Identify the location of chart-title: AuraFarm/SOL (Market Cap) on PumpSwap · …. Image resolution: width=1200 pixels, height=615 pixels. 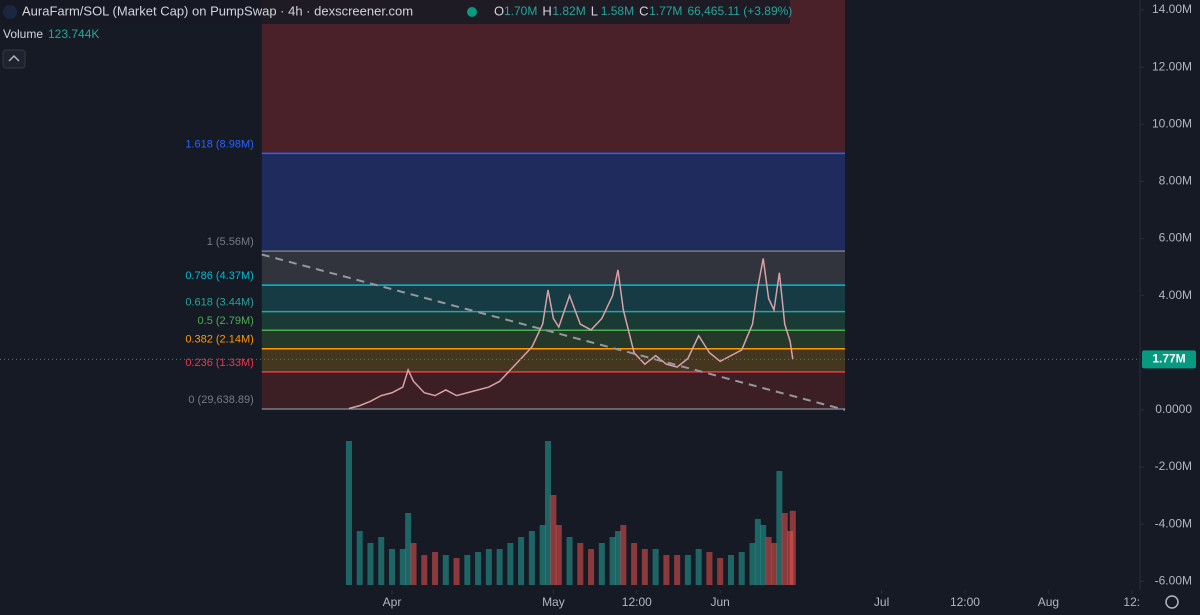
(217, 10).